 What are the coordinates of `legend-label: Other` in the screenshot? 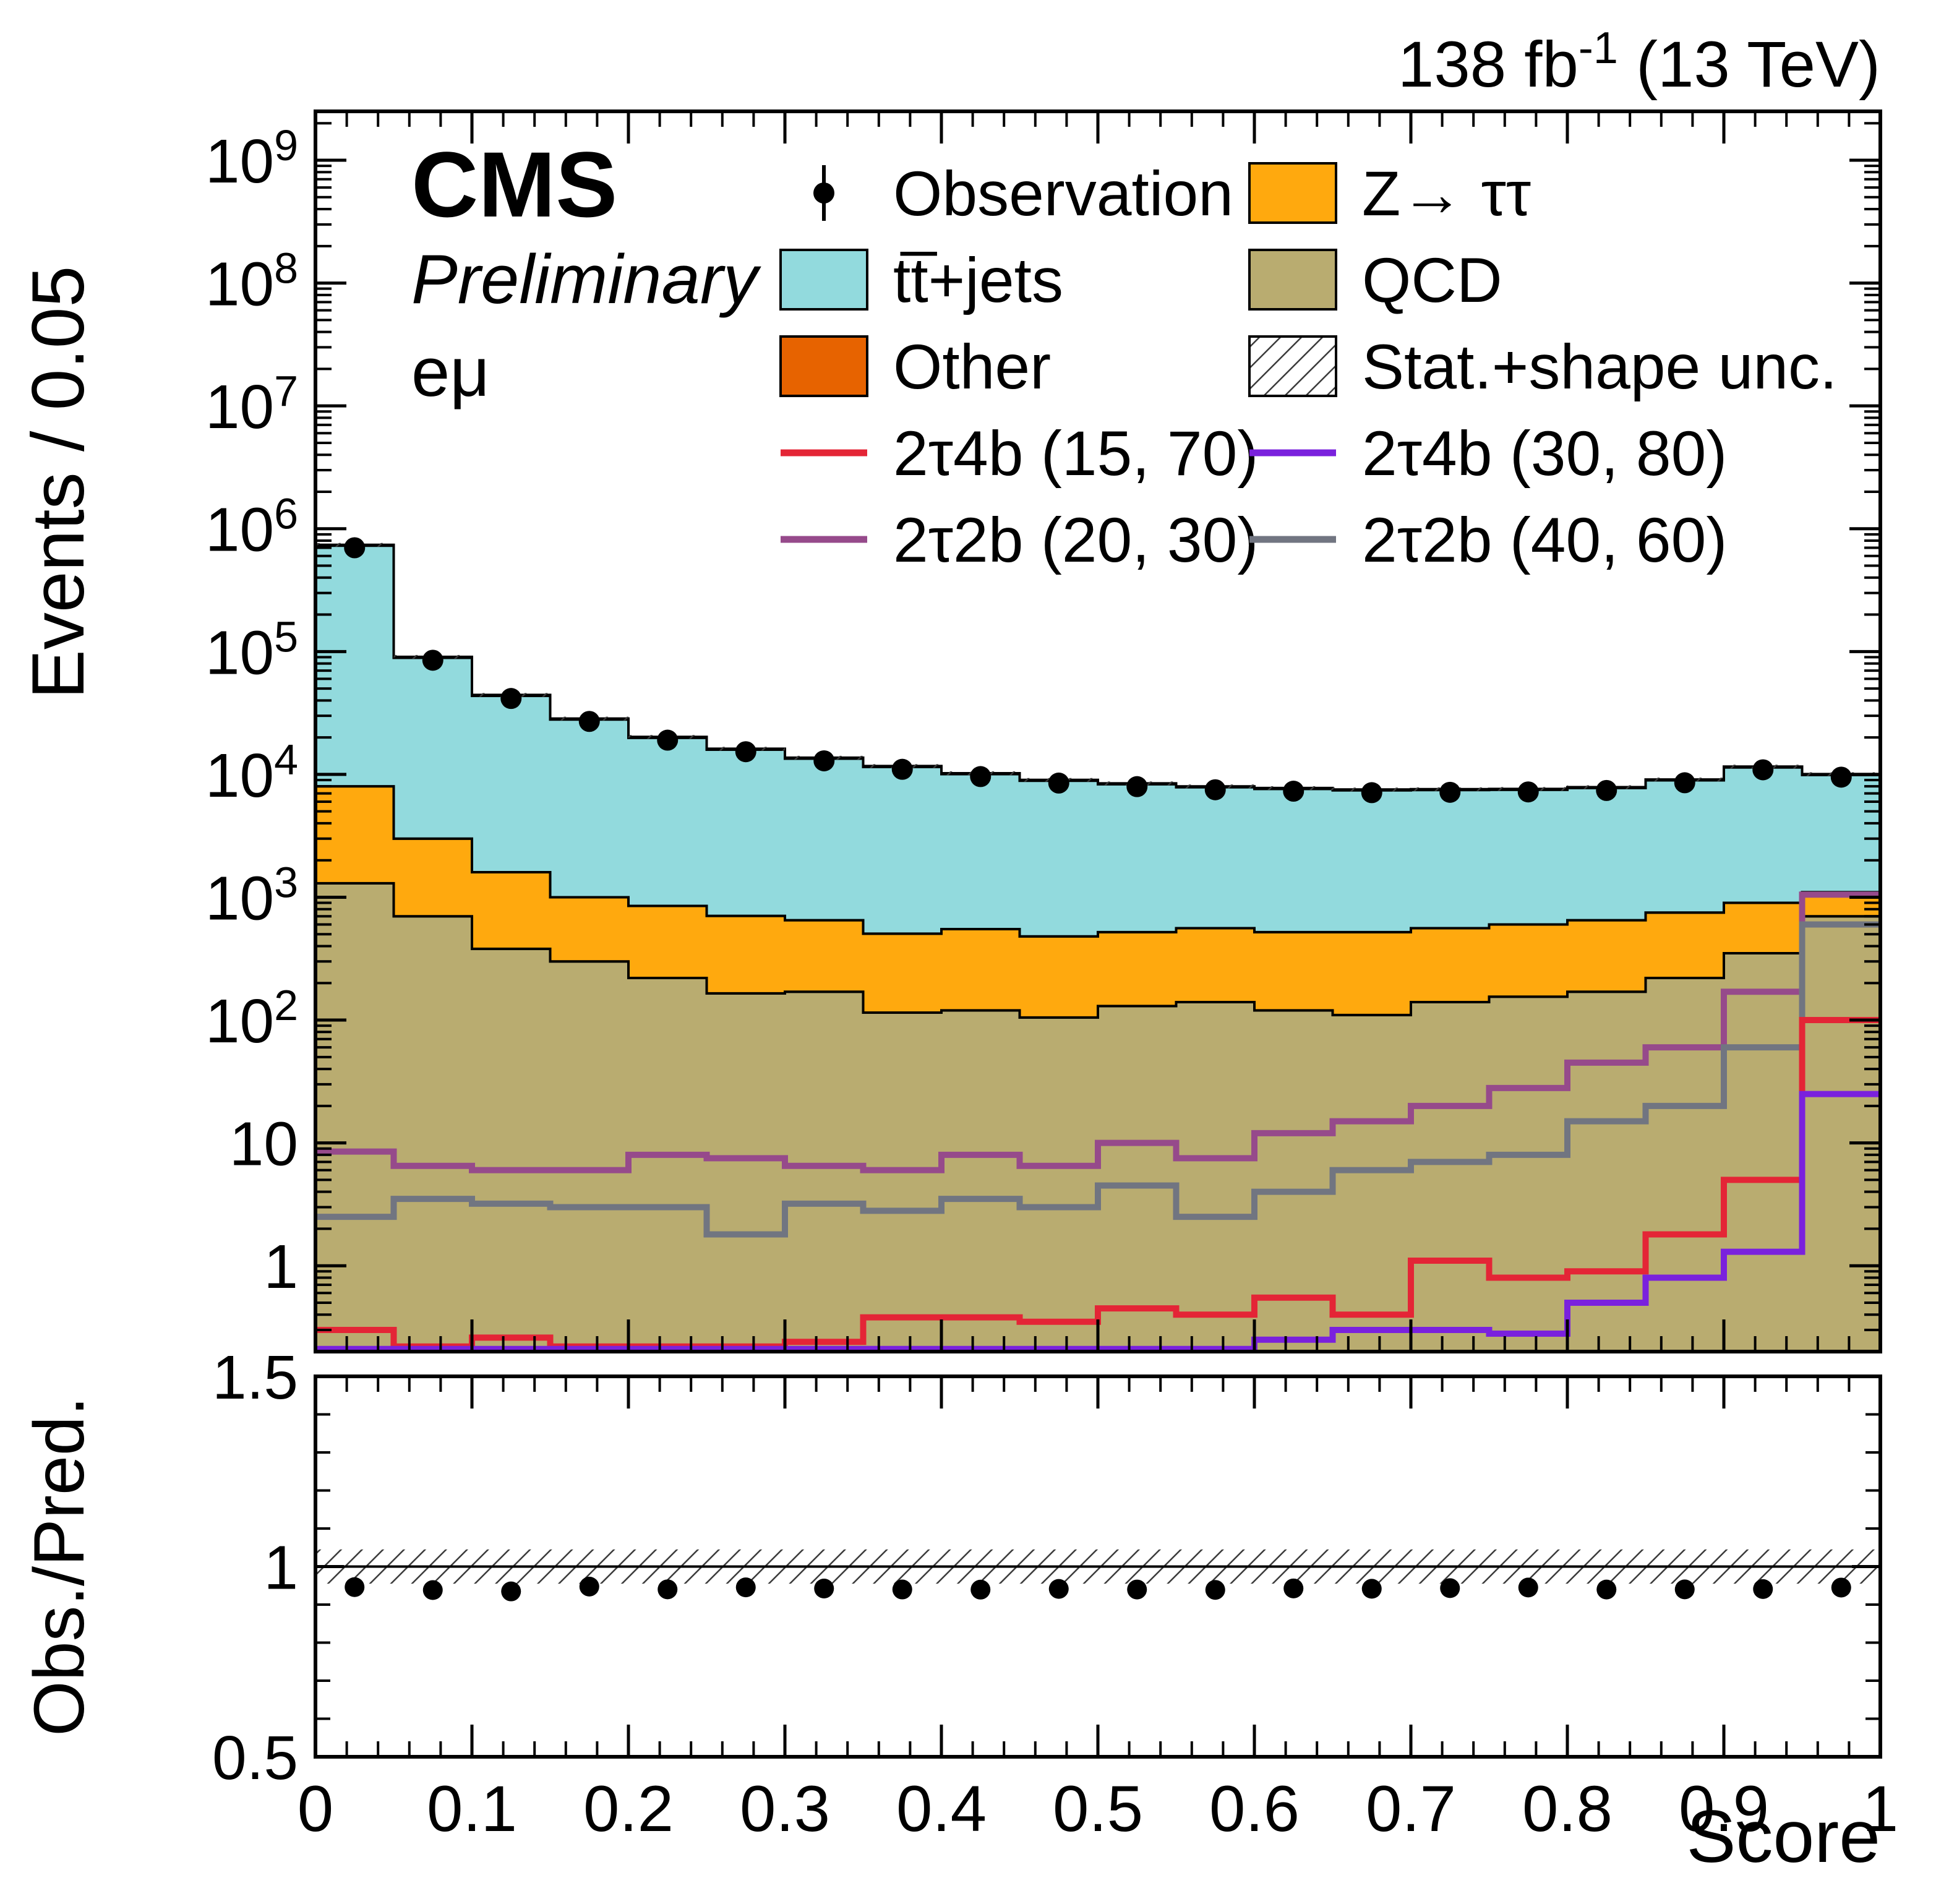 It's located at (972, 367).